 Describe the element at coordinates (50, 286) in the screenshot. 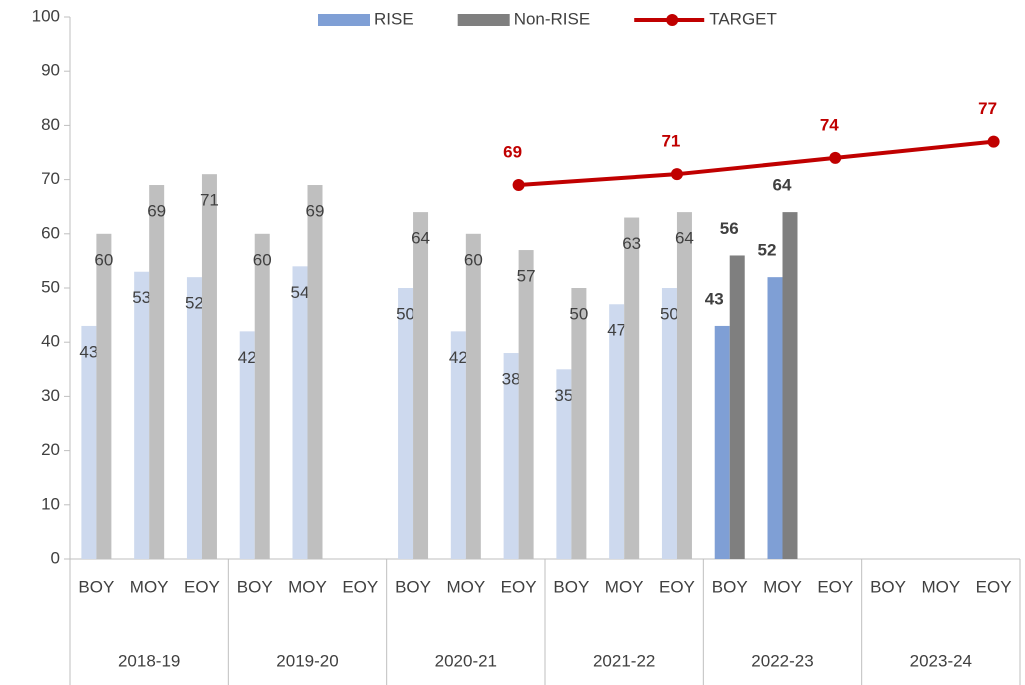

I see `y-tick-label: 50` at that location.